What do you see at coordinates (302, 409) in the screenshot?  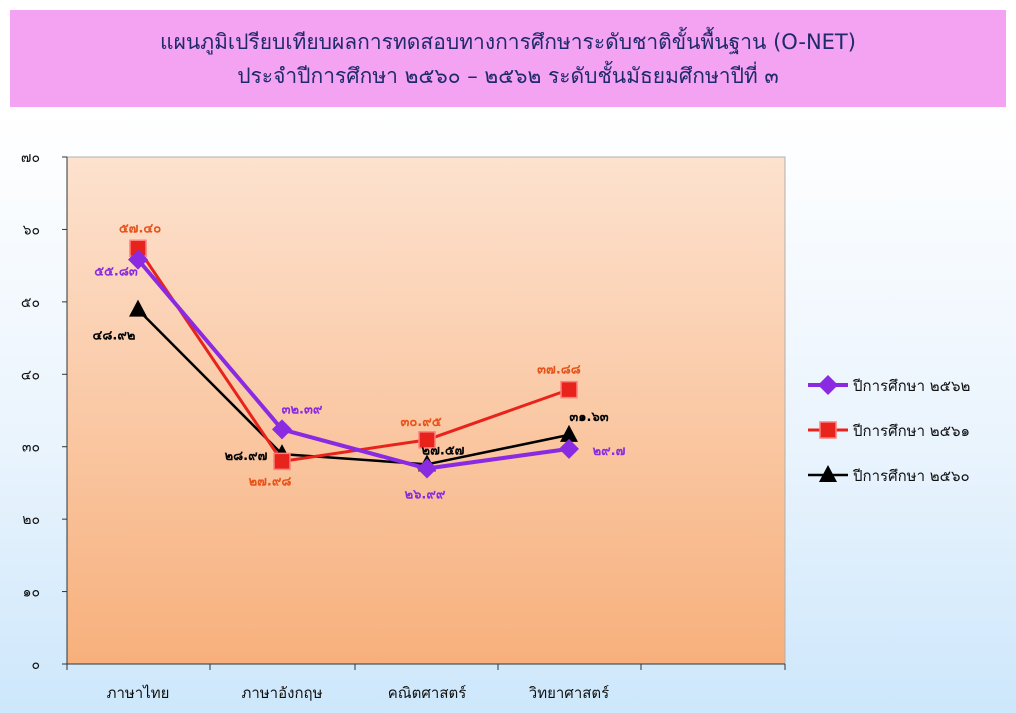 I see `data-label: ๓๒.๓๙` at bounding box center [302, 409].